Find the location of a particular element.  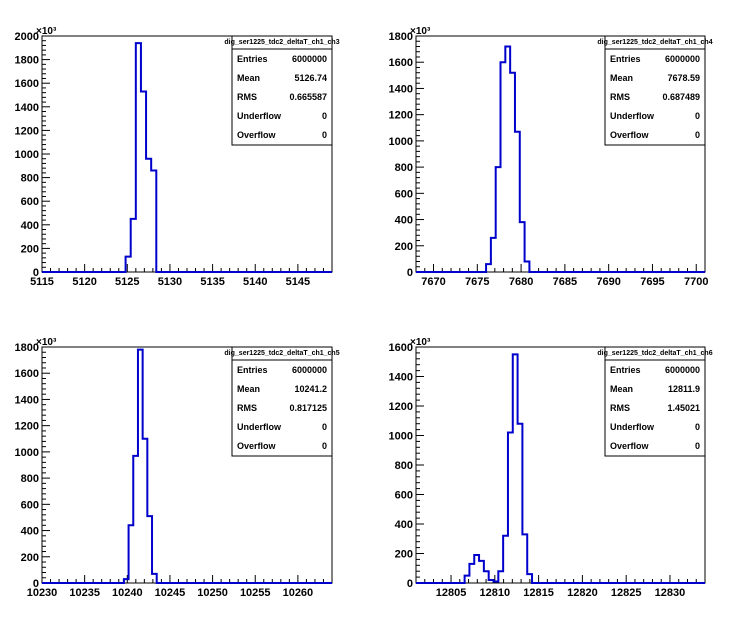

x-tick-label: 5140 is located at coordinates (255, 282).